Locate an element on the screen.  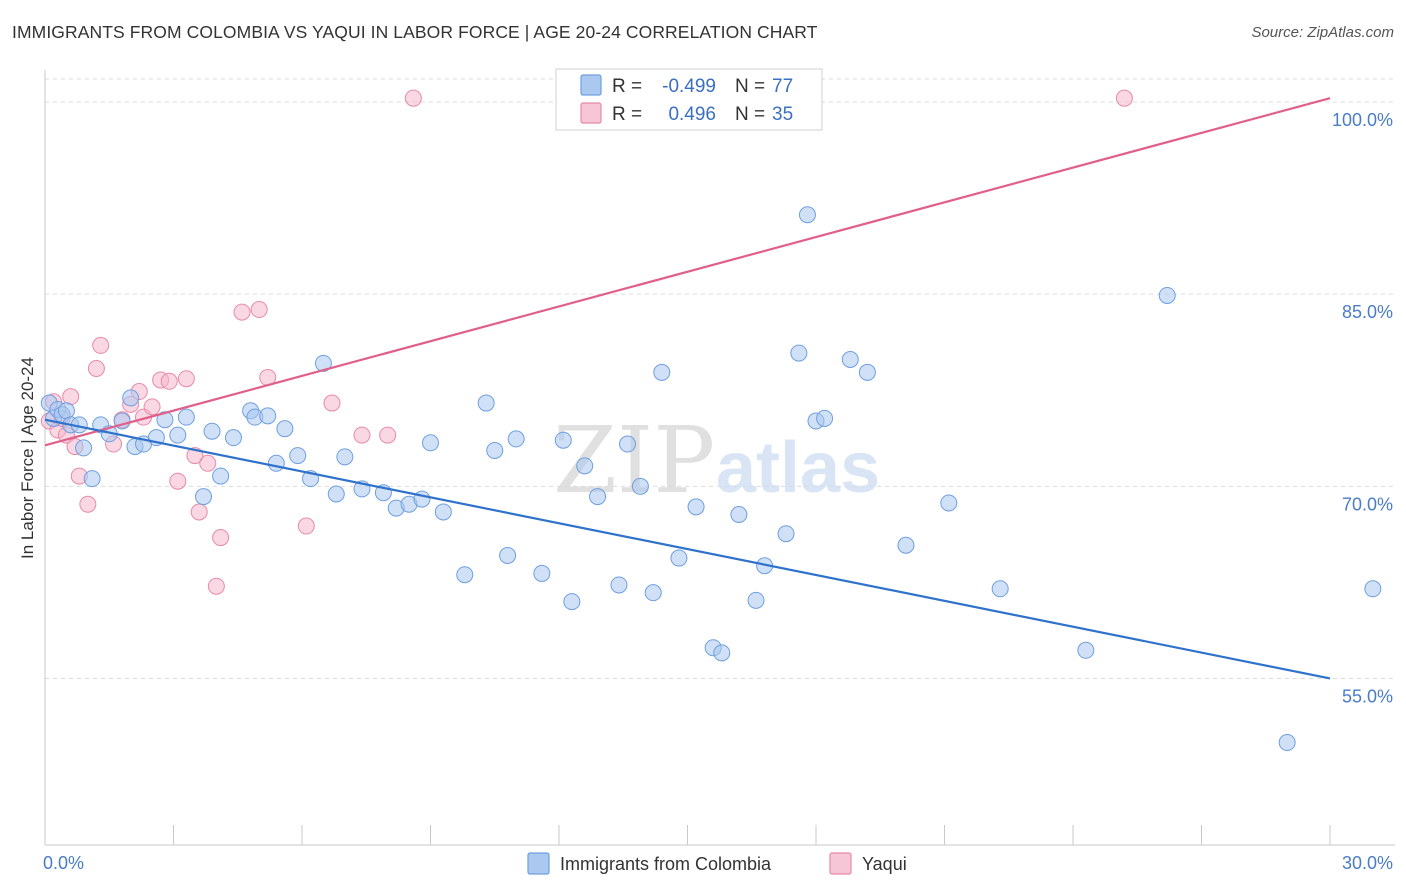
legend-n-value-blue: 77 is located at coordinates (782, 86).